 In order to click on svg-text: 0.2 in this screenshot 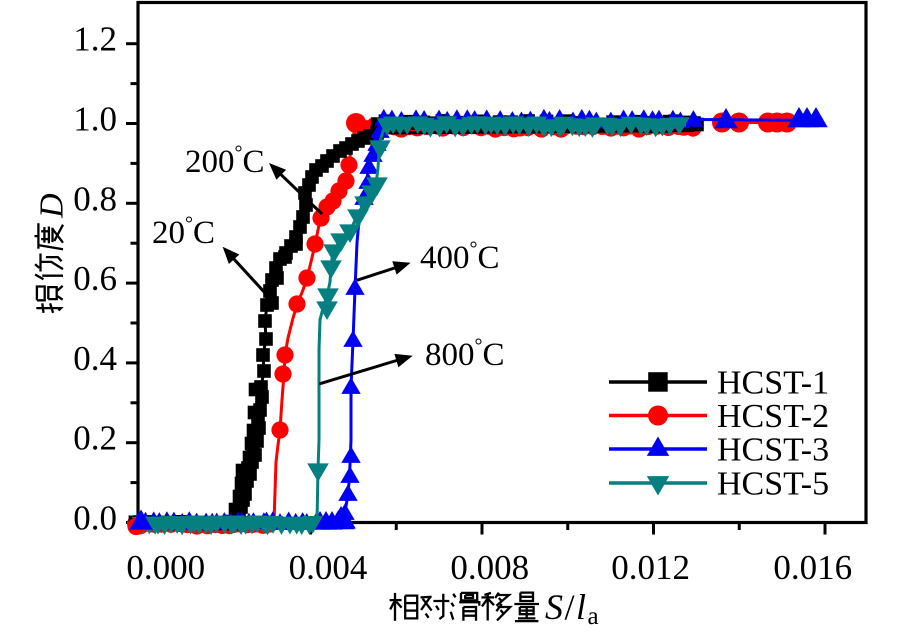, I will do `click(95, 438)`.